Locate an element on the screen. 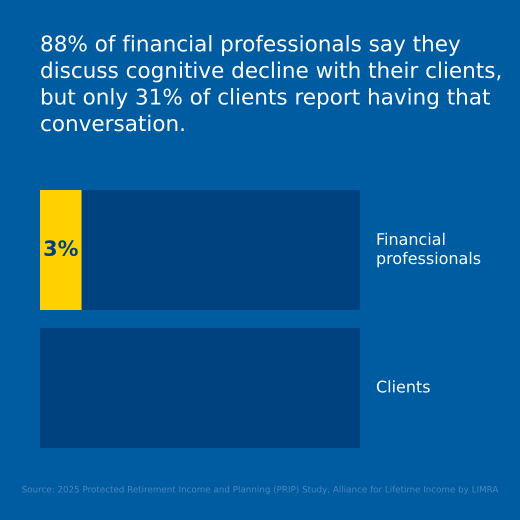 The width and height of the screenshot is (520, 520). annotation: Source: 2025 Protected Retirement Income and Planning (PRIP) Study, Alliance for Lifetime Income by LIMRA is located at coordinates (260, 490).